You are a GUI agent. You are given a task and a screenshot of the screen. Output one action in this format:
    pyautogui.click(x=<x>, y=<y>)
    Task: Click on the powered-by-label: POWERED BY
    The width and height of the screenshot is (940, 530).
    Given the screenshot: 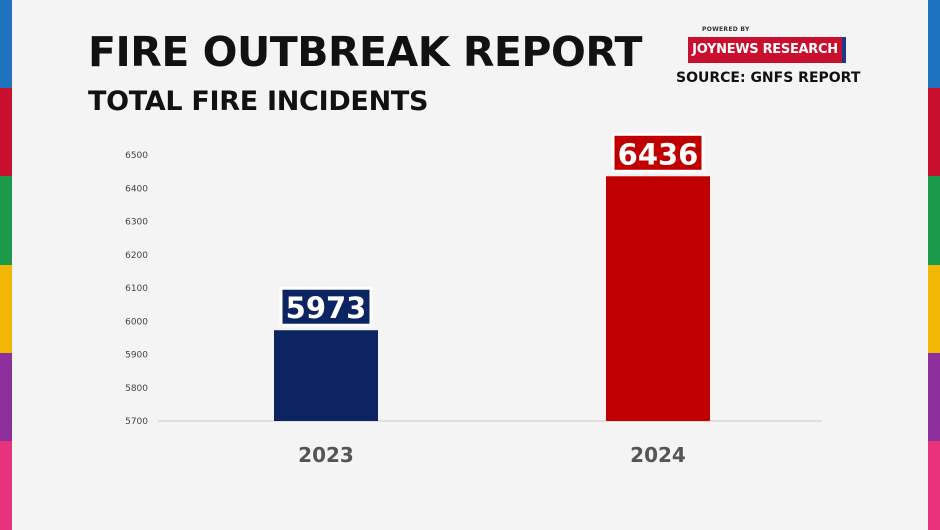 What is the action you would take?
    pyautogui.click(x=726, y=29)
    